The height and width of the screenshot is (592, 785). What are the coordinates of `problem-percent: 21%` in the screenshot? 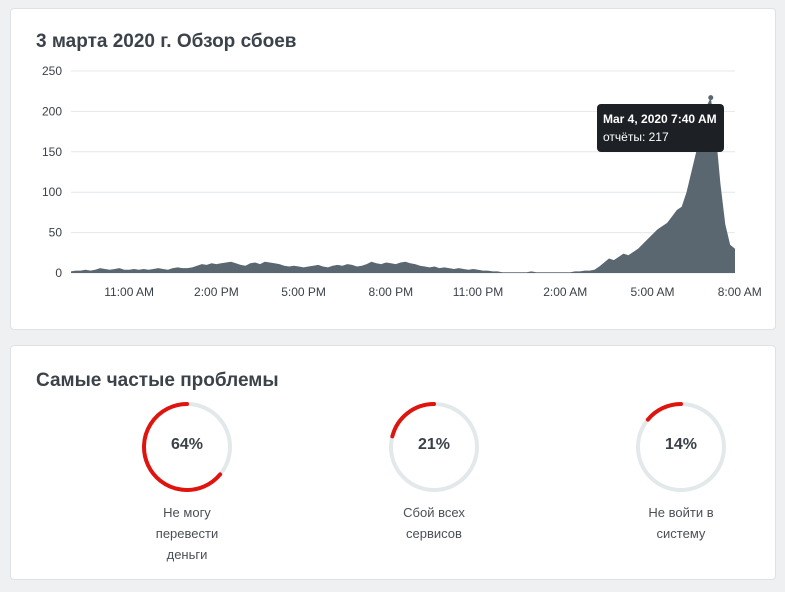 It's located at (434, 444).